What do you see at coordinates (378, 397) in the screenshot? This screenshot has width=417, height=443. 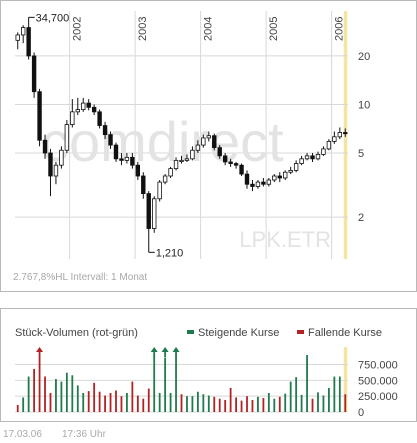 I see `volume-y-tick-label: 250.000` at bounding box center [378, 397].